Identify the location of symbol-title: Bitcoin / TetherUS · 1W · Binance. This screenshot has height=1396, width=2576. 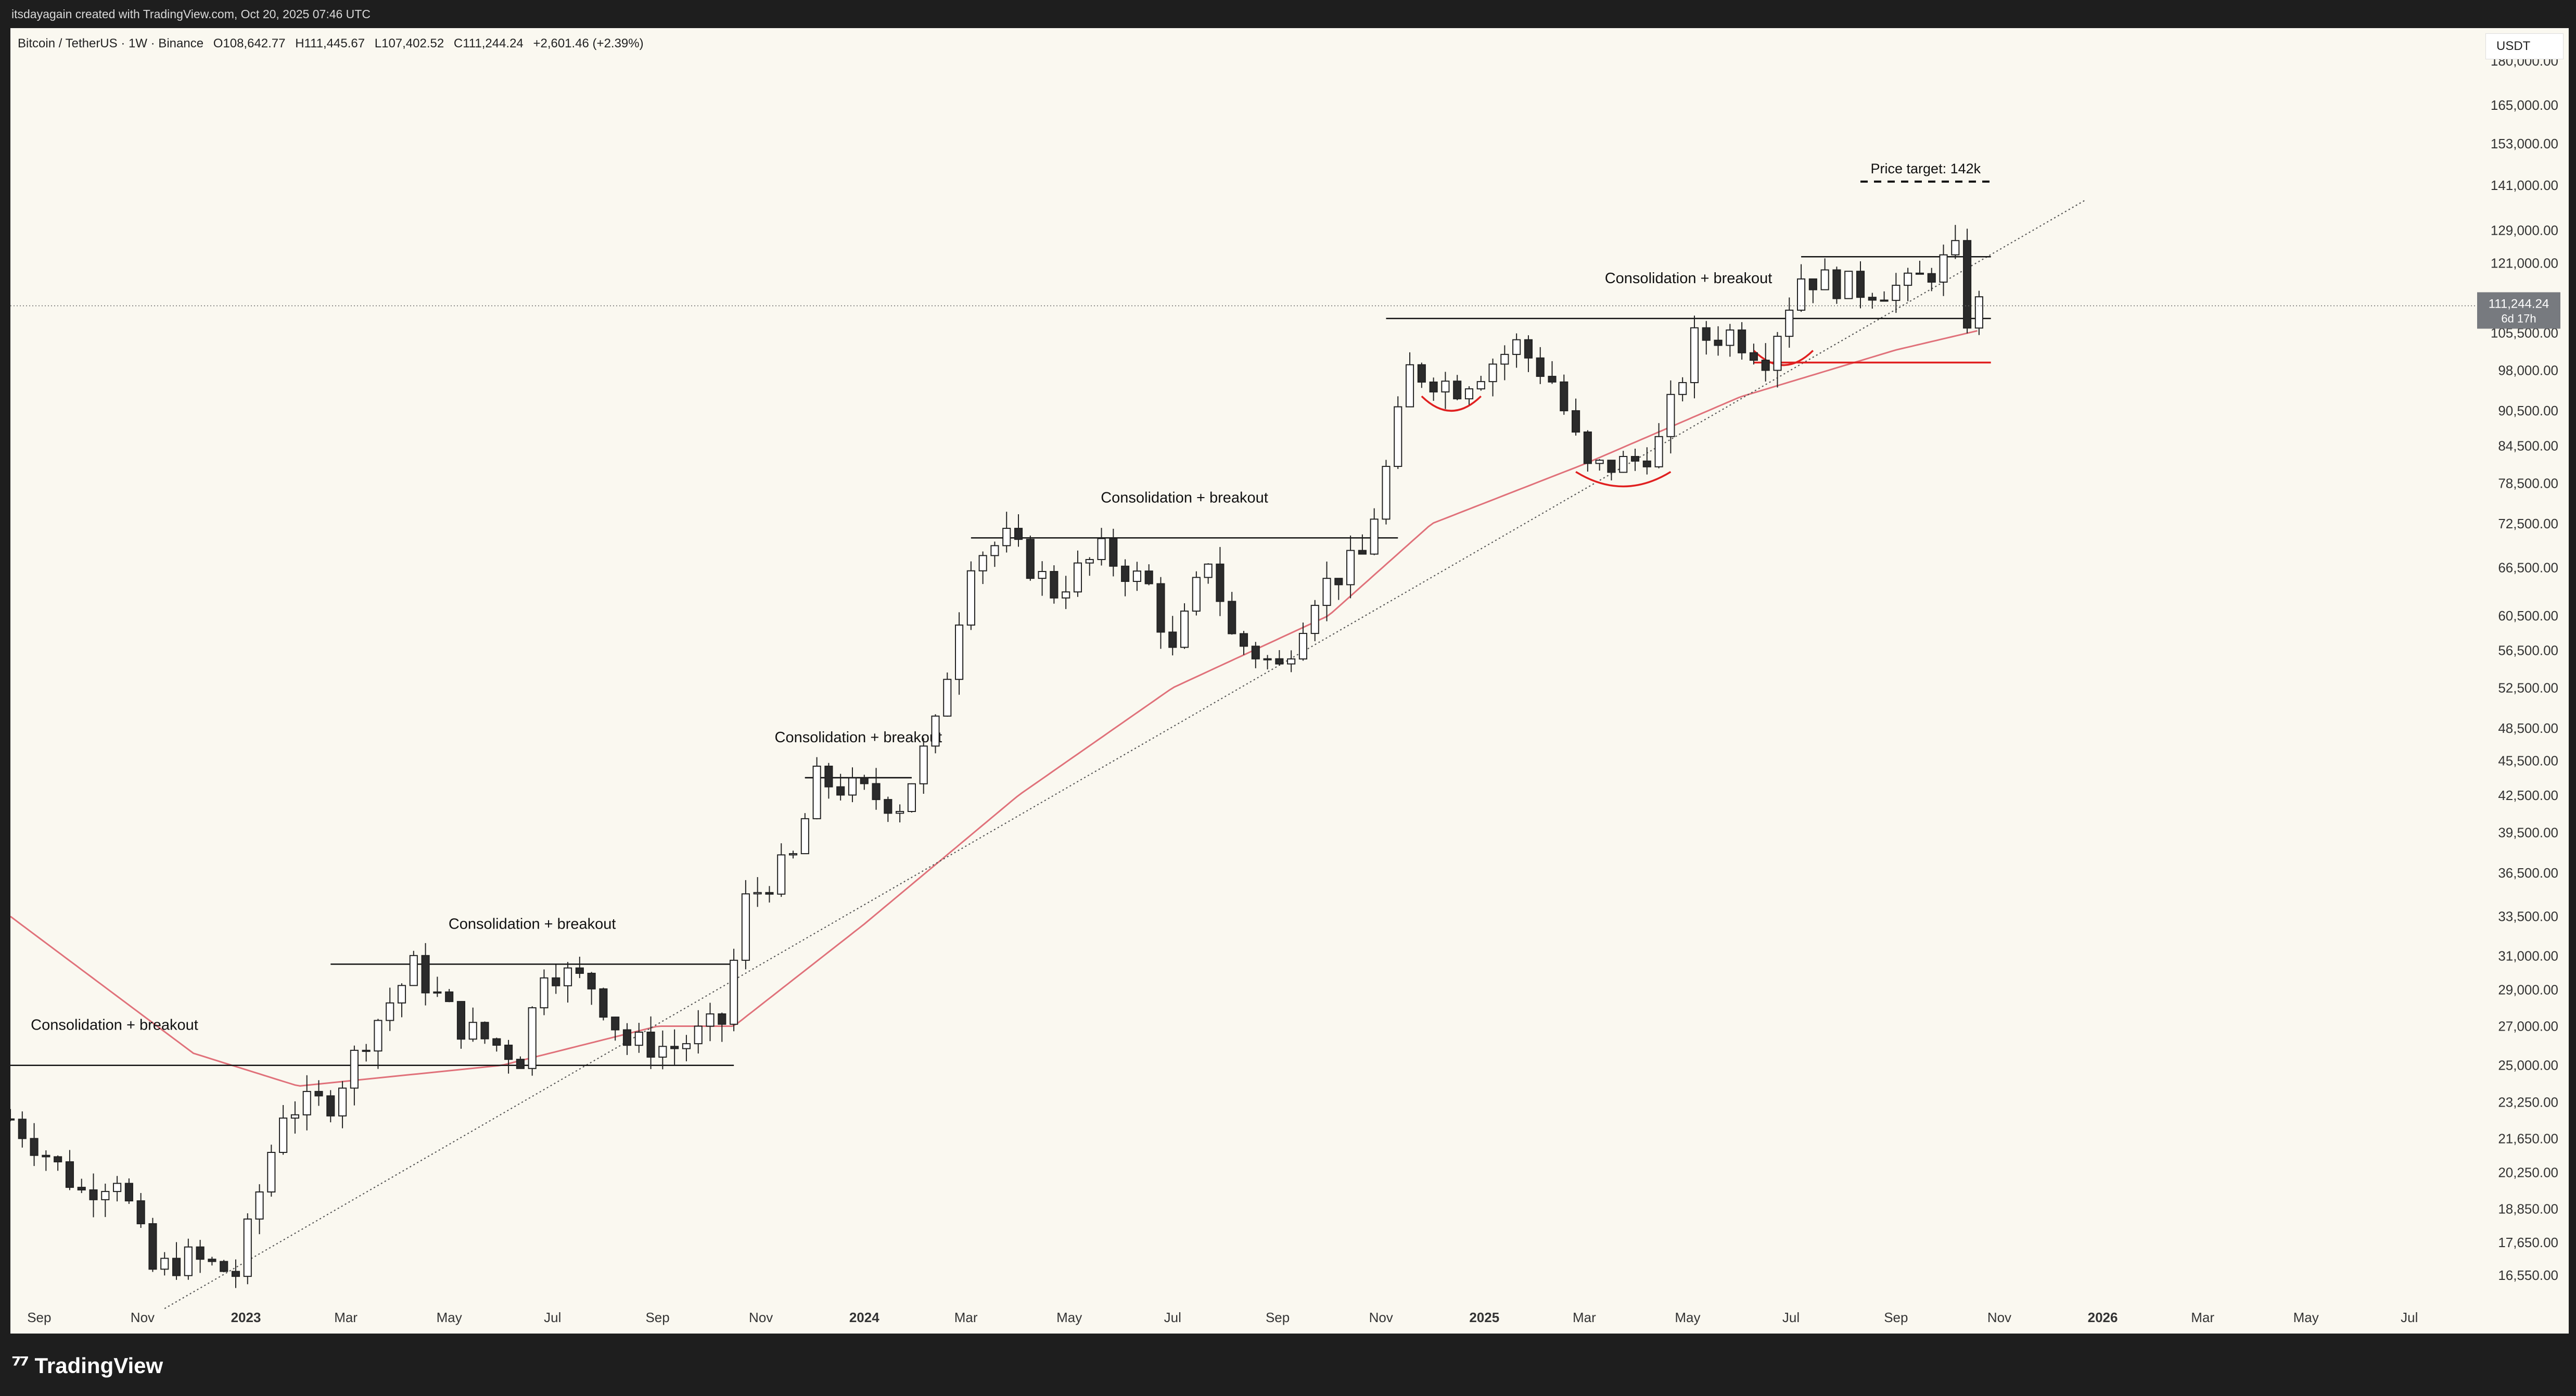
(111, 43).